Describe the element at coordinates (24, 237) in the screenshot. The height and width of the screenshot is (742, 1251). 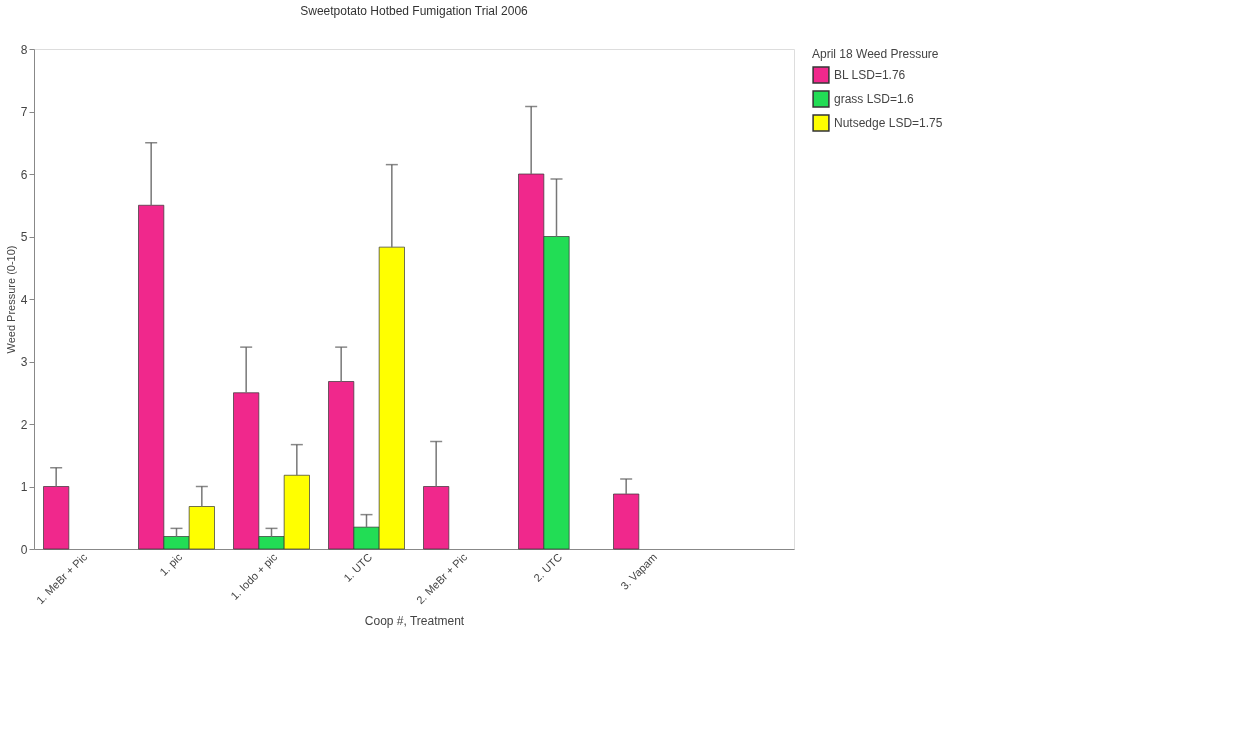
I see `y-tick-label: 5` at that location.